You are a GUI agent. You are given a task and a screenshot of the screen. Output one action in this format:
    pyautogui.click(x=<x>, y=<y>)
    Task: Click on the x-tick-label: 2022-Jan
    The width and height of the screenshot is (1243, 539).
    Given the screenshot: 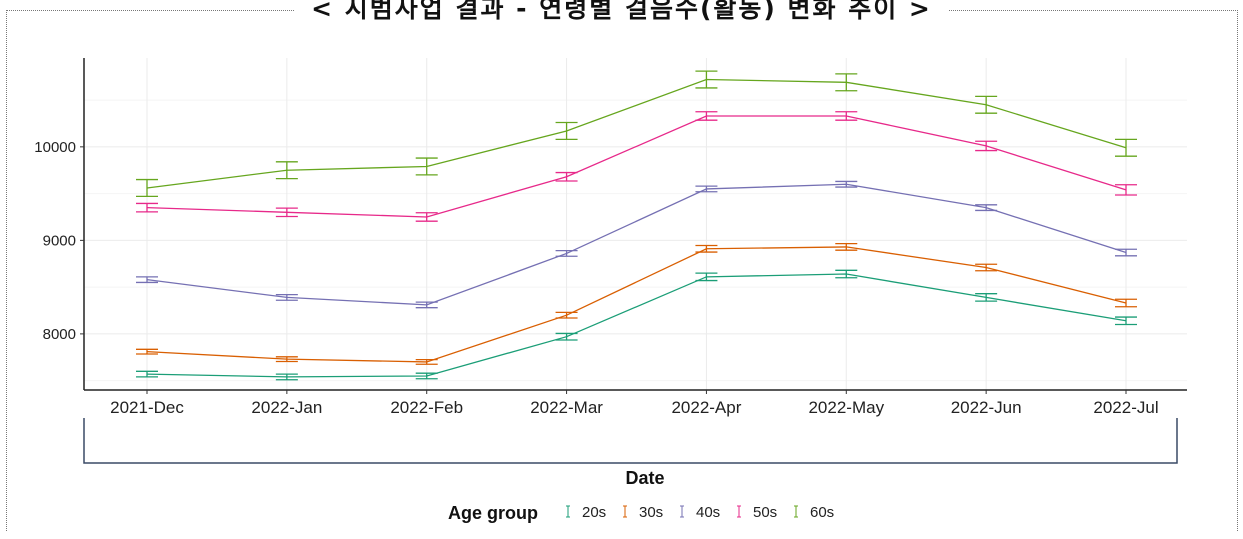 What is the action you would take?
    pyautogui.click(x=286, y=407)
    